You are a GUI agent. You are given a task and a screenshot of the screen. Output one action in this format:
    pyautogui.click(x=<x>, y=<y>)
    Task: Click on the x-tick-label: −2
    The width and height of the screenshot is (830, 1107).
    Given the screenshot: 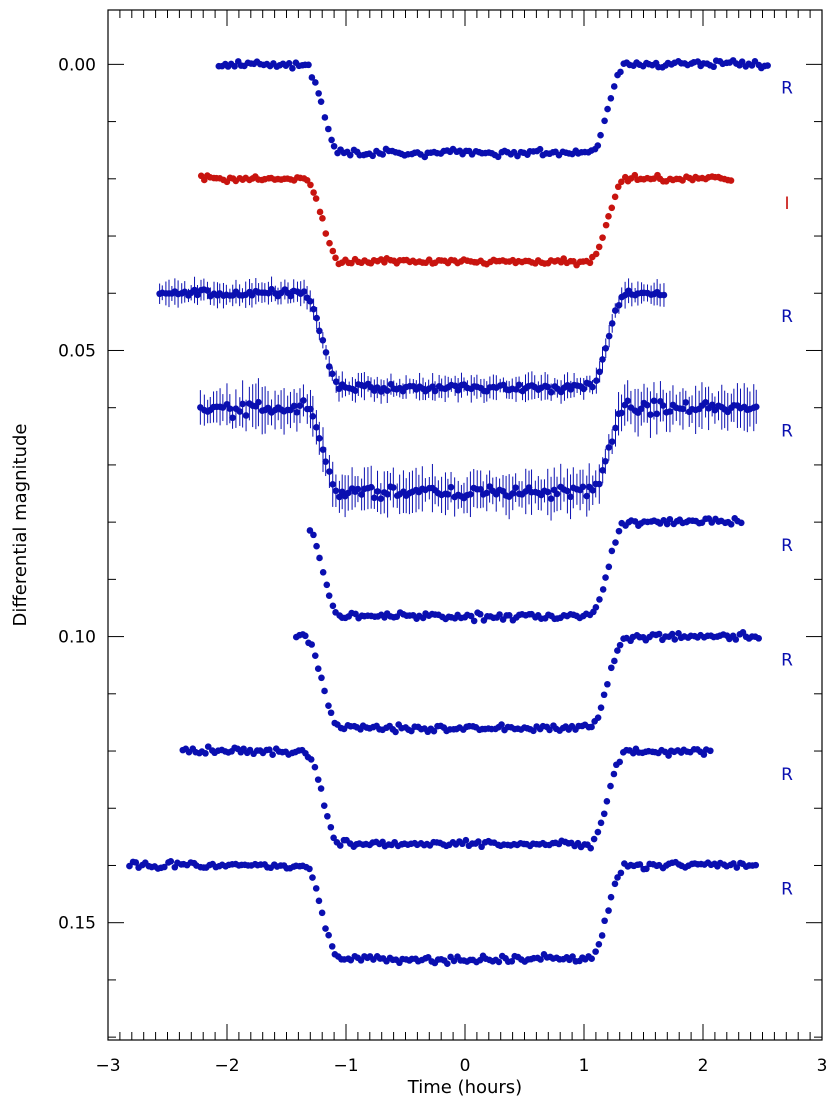 What is the action you would take?
    pyautogui.click(x=226, y=1066)
    